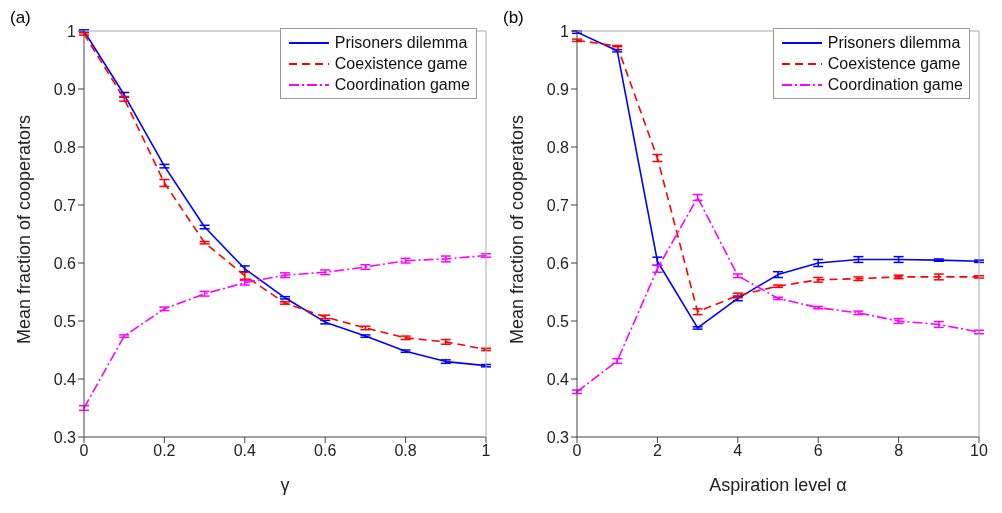  Describe the element at coordinates (405, 451) in the screenshot. I see `x-tick-label: 0.8` at that location.